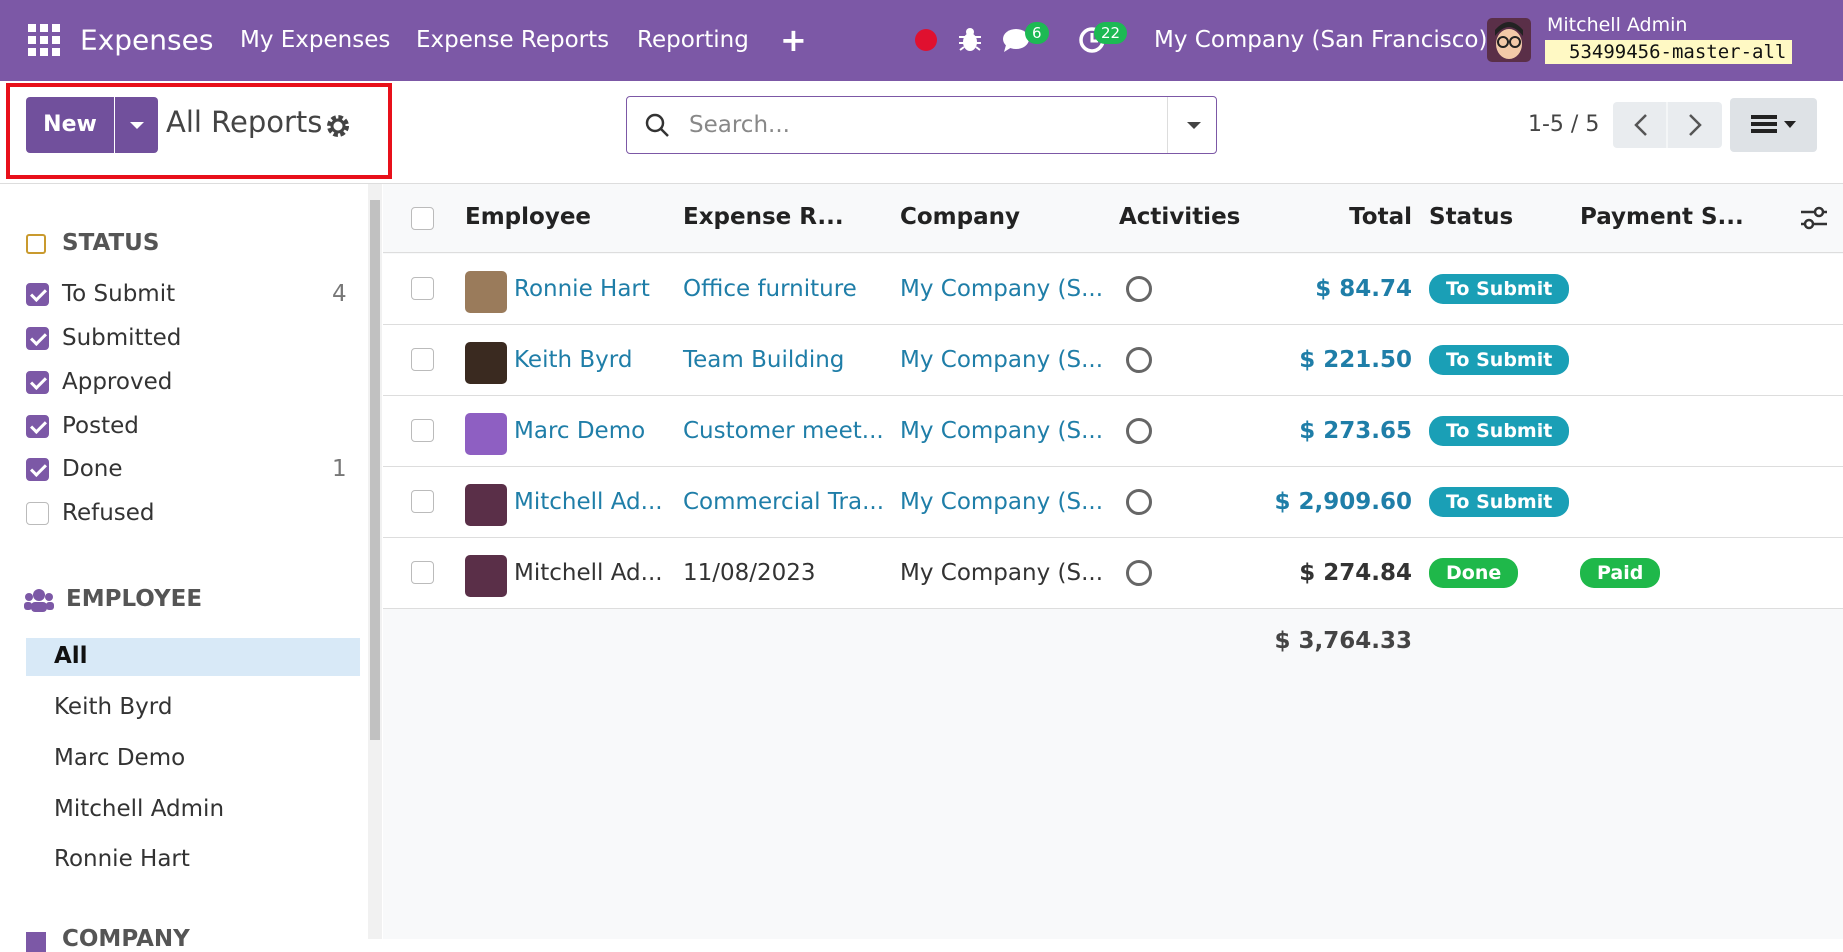 The height and width of the screenshot is (952, 1843). I want to click on view-switcher, so click(1773, 125).